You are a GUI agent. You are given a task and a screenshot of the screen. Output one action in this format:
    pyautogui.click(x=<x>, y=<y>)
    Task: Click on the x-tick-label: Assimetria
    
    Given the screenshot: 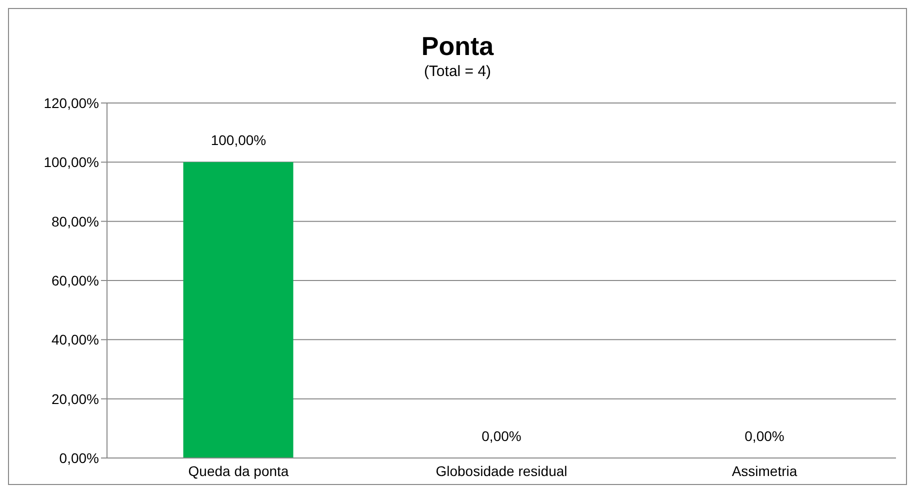 What is the action you would take?
    pyautogui.click(x=765, y=470)
    